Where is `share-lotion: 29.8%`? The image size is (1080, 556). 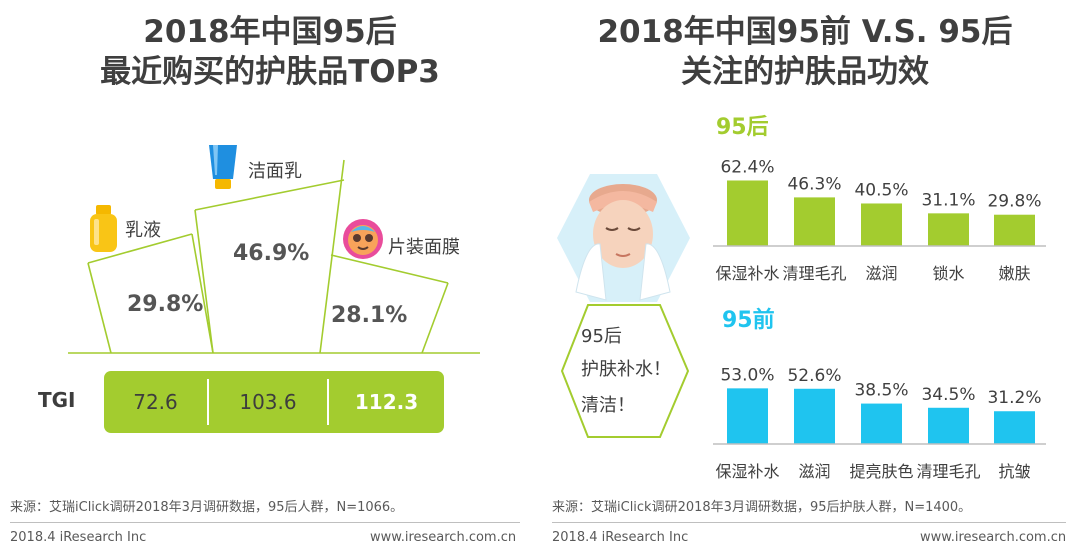
share-lotion: 29.8% is located at coordinates (165, 304).